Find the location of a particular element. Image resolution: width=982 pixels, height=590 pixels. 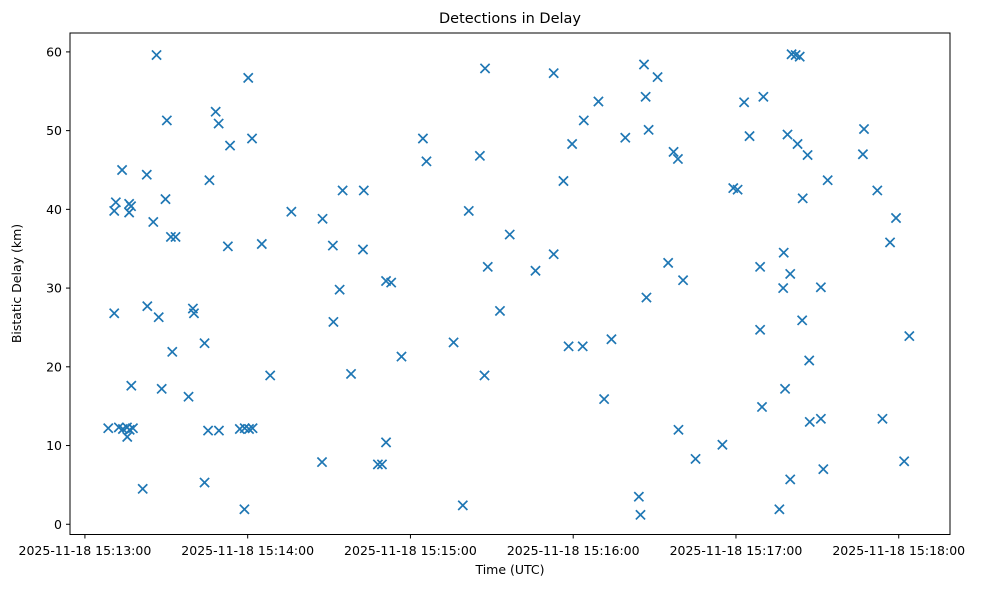

y-axis-label: Bistatic Delay (km) is located at coordinates (16, 283).